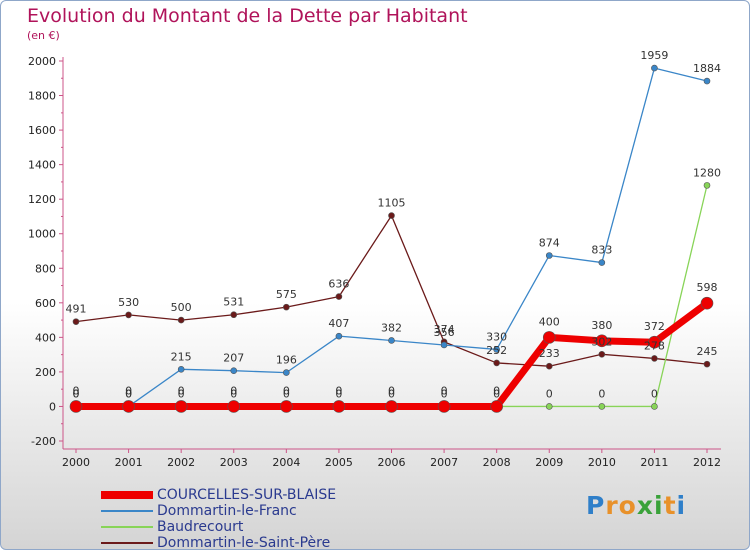 This screenshot has height=550, width=750. I want to click on x-tick-label: 2012, so click(707, 462).